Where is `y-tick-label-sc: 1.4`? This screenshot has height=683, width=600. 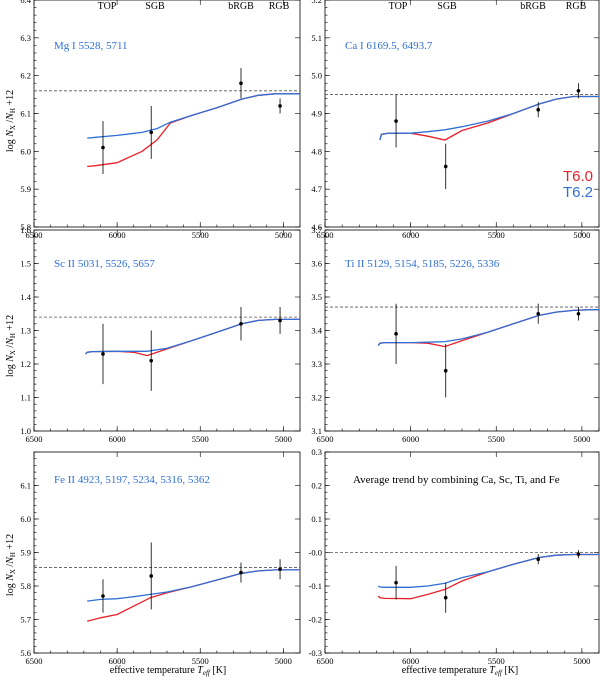 y-tick-label-sc: 1.4 is located at coordinates (25, 297).